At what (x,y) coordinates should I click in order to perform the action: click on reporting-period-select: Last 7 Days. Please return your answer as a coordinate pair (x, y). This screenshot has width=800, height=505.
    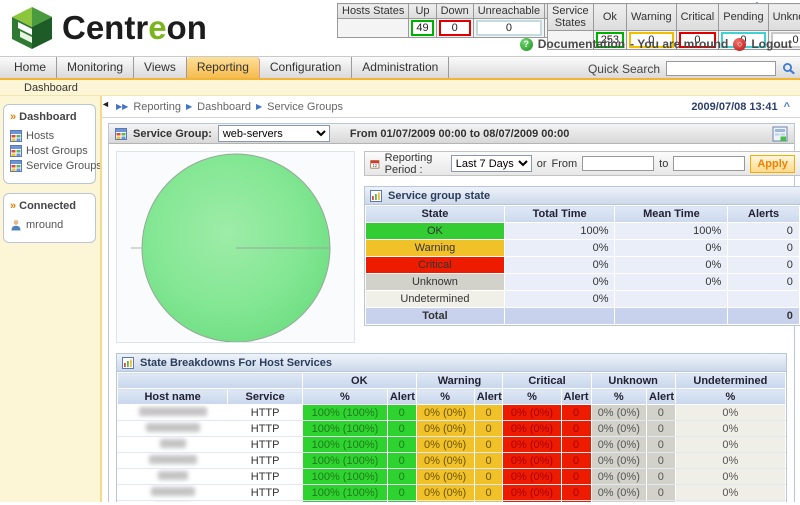
    Looking at the image, I should click on (491, 163).